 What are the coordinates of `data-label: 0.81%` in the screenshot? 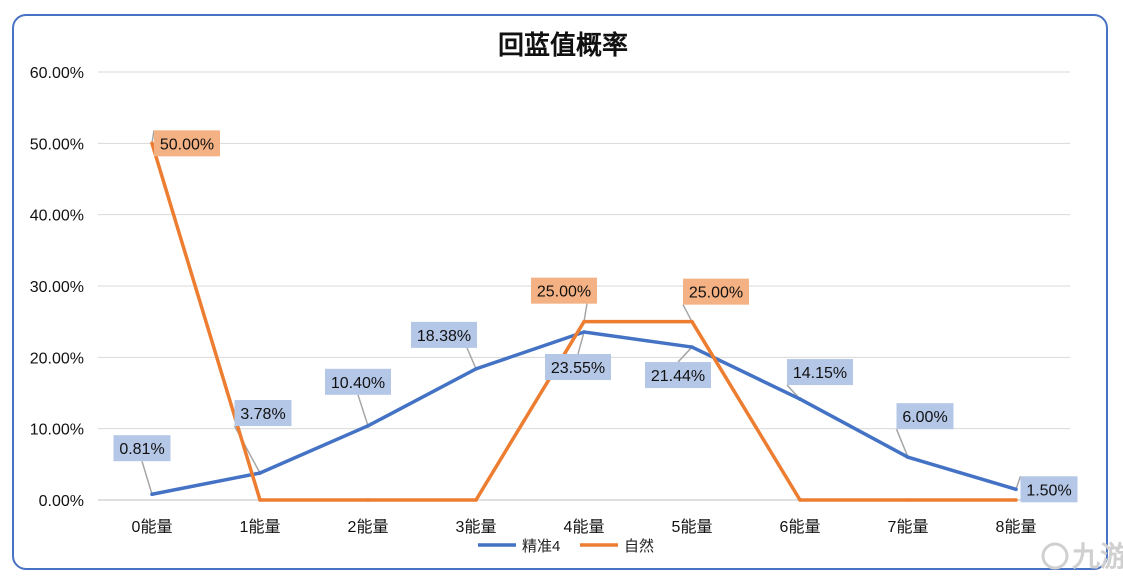 It's located at (141, 449).